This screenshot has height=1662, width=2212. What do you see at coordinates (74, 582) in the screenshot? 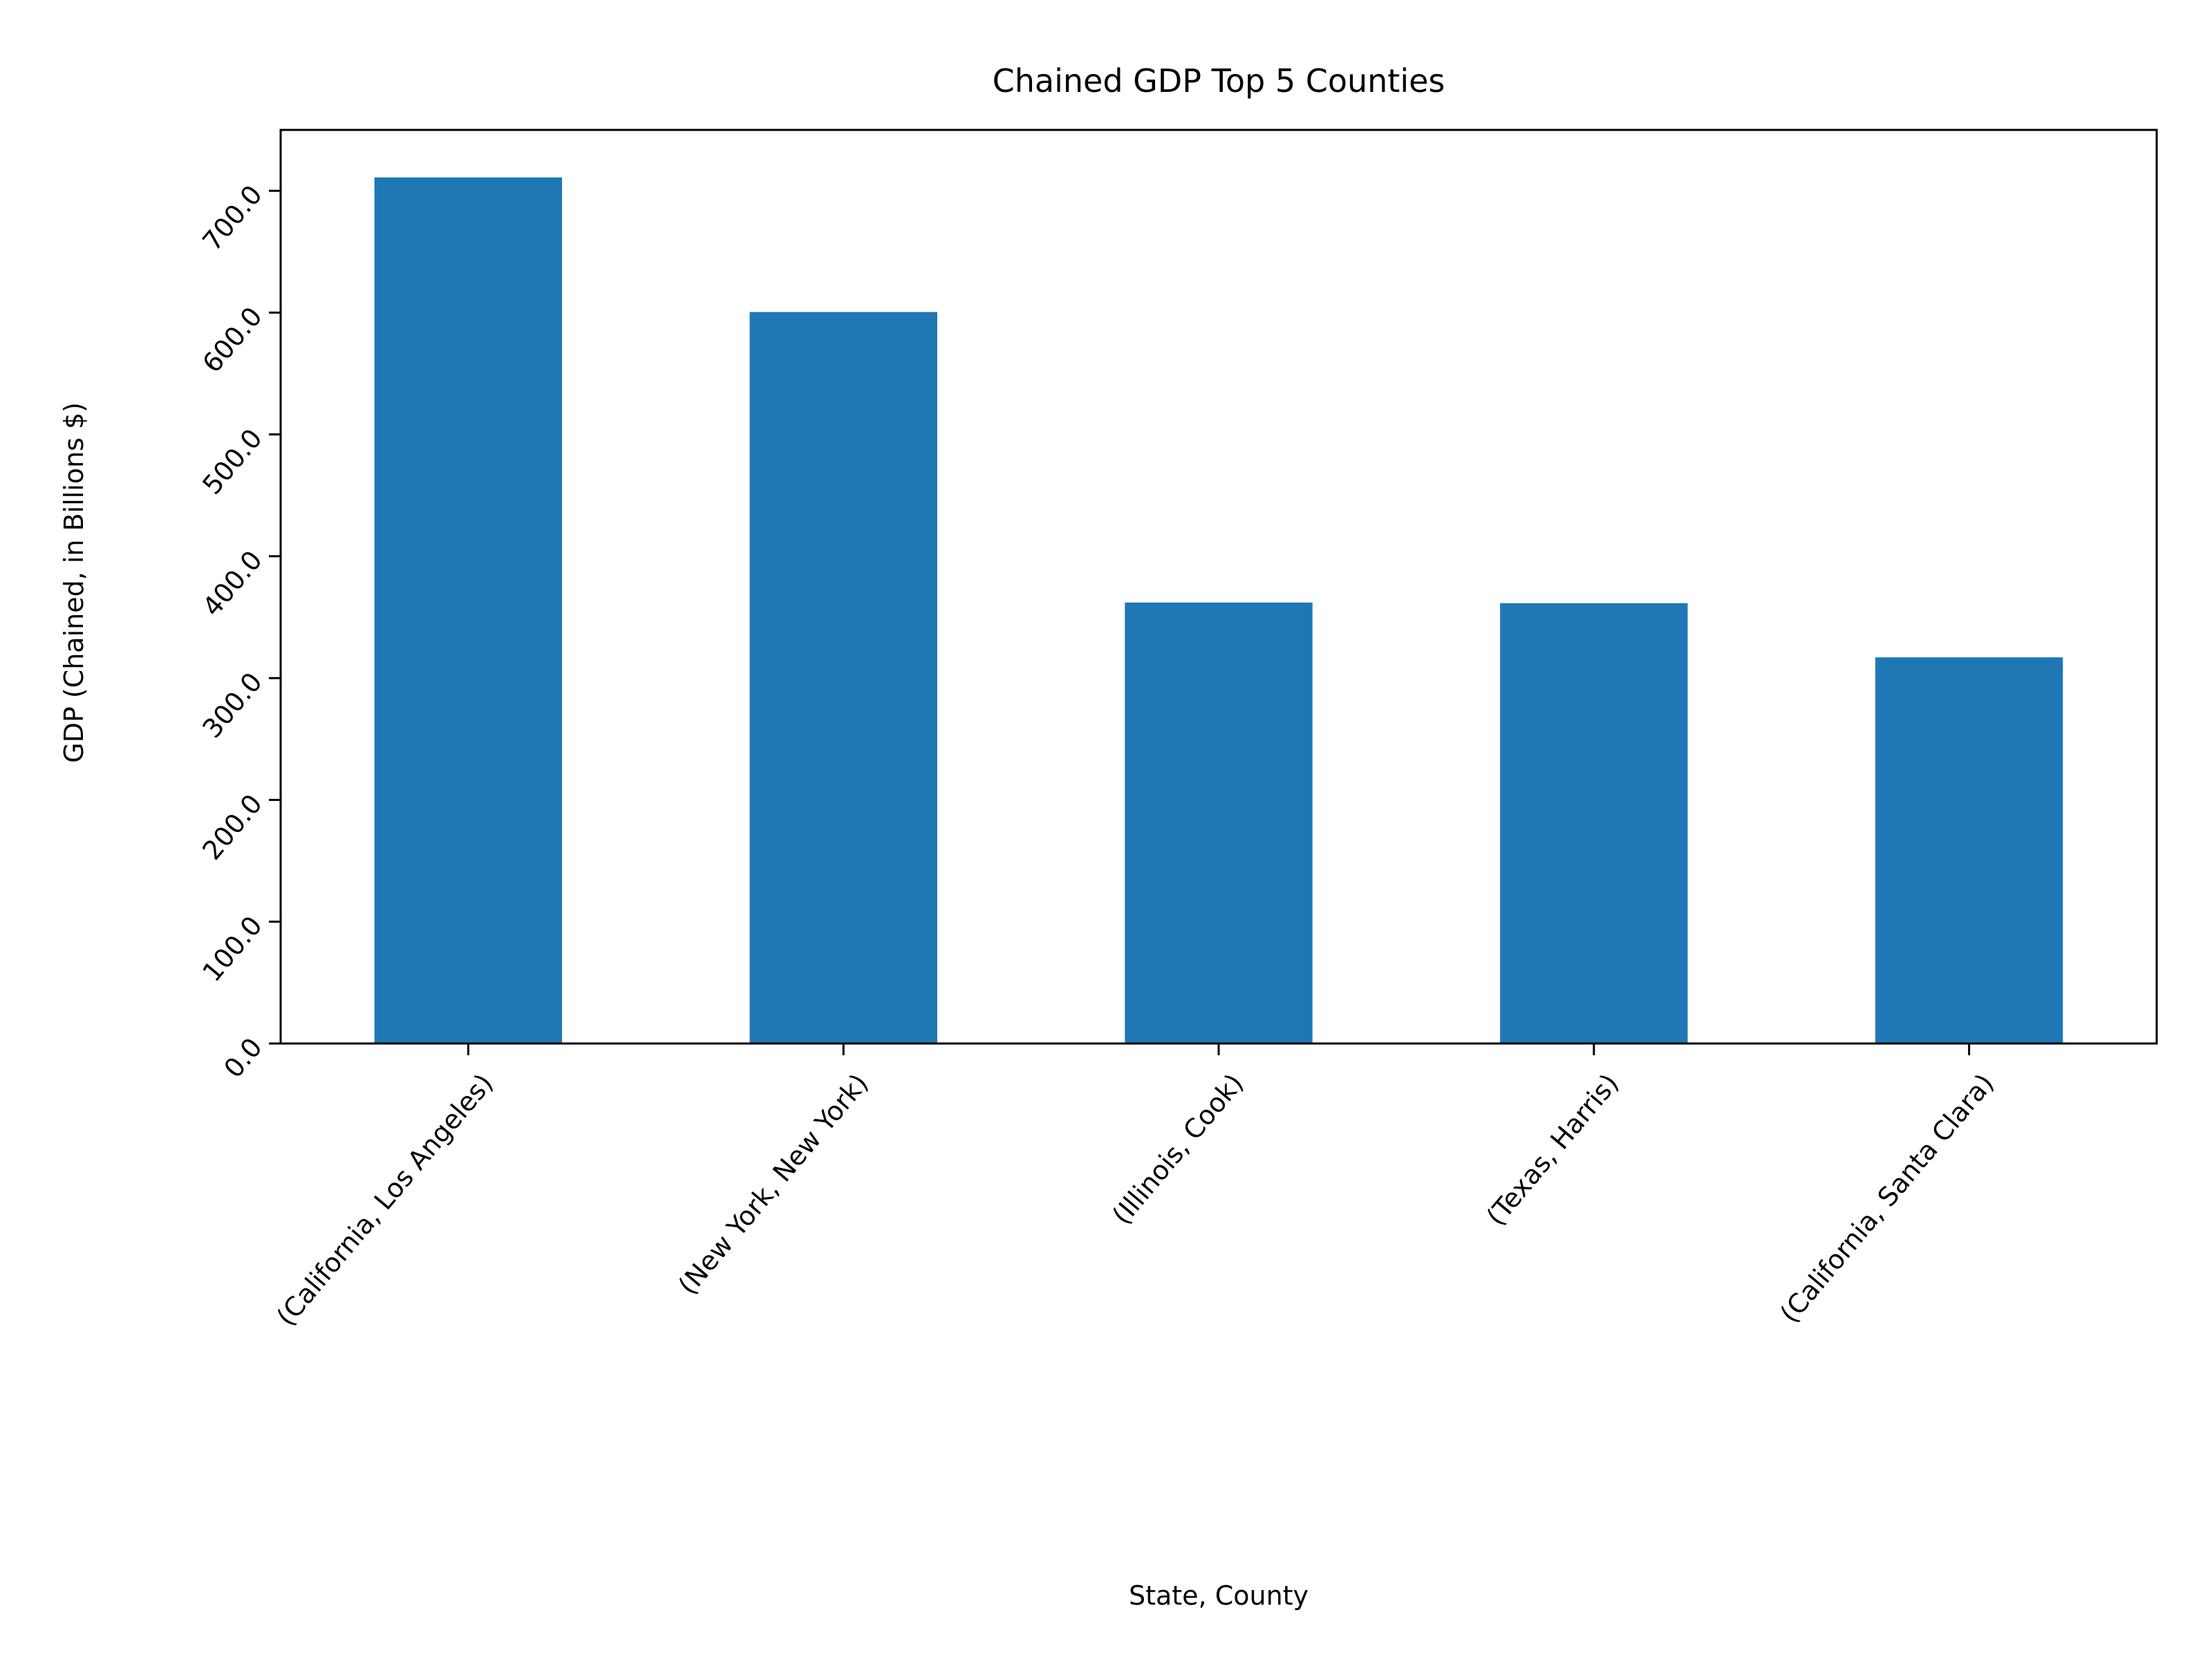
I see `y-axis-label: GDP (Chained, in Billions $)` at bounding box center [74, 582].